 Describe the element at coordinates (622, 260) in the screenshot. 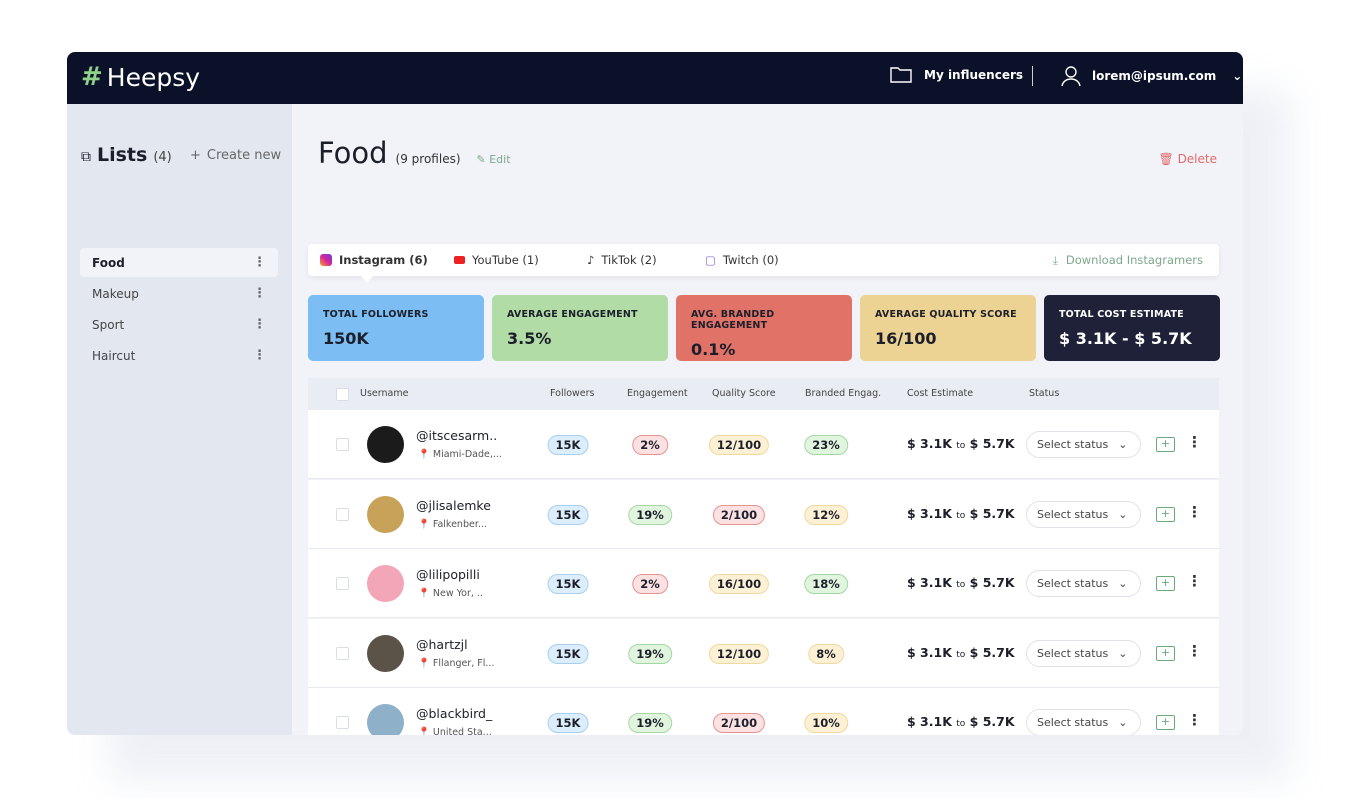

I see `tab-tiktok: ♪ TikTok (2)` at that location.